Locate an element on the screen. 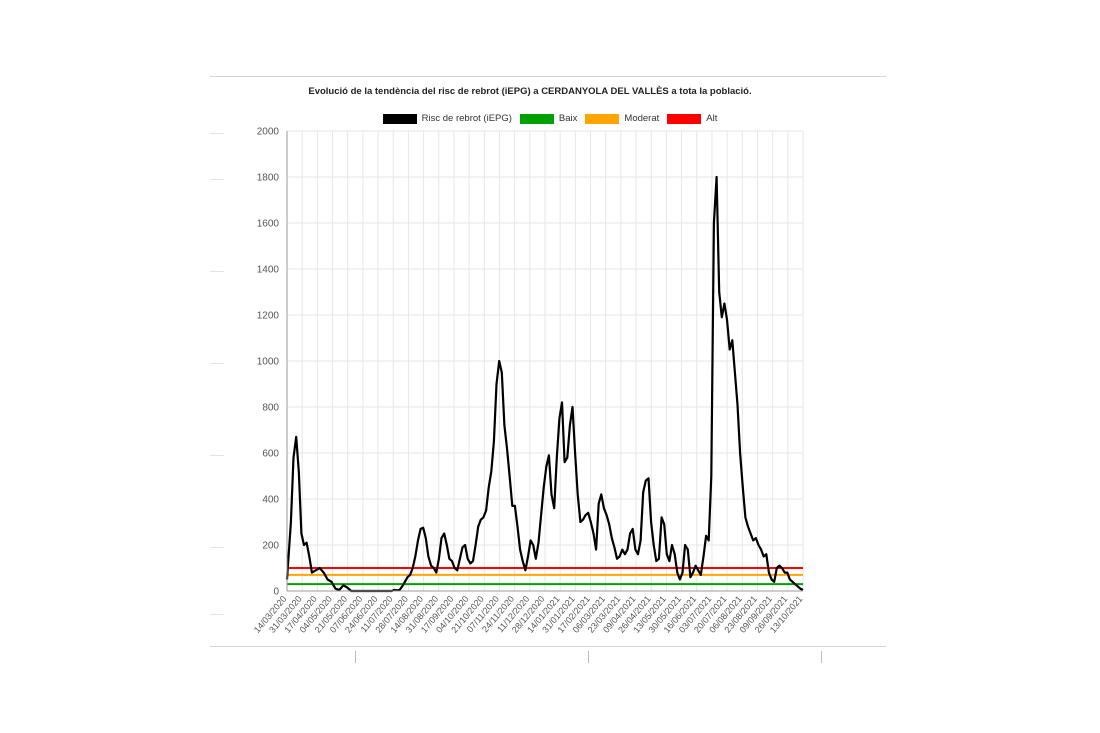 The width and height of the screenshot is (1100, 733). y-tick-label: 800 is located at coordinates (270, 408).